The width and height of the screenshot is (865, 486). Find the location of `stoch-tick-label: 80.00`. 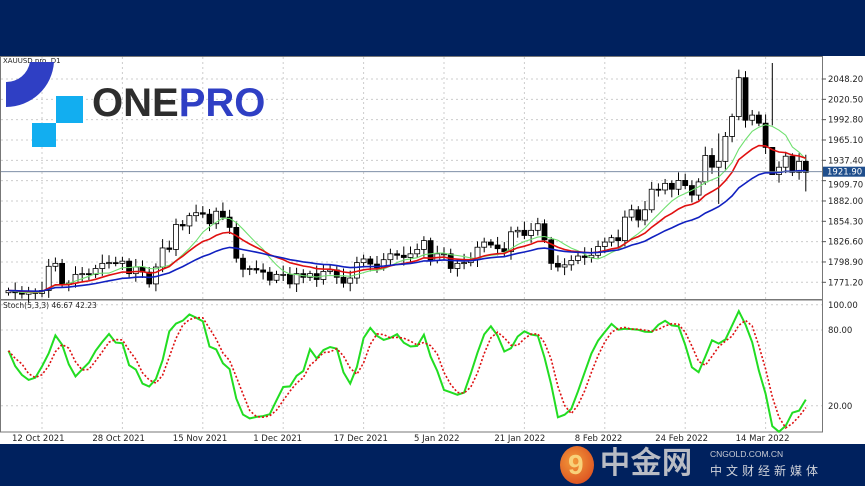

stoch-tick-label: 80.00 is located at coordinates (840, 331).